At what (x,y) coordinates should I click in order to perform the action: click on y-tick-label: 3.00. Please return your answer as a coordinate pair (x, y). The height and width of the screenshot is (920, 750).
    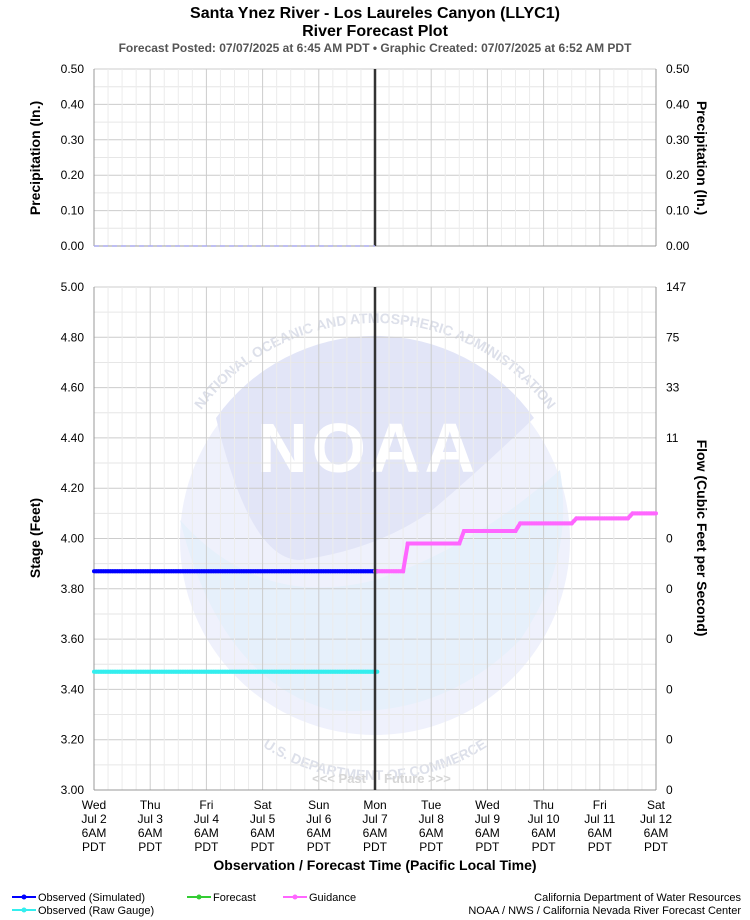
    Looking at the image, I should click on (73, 790).